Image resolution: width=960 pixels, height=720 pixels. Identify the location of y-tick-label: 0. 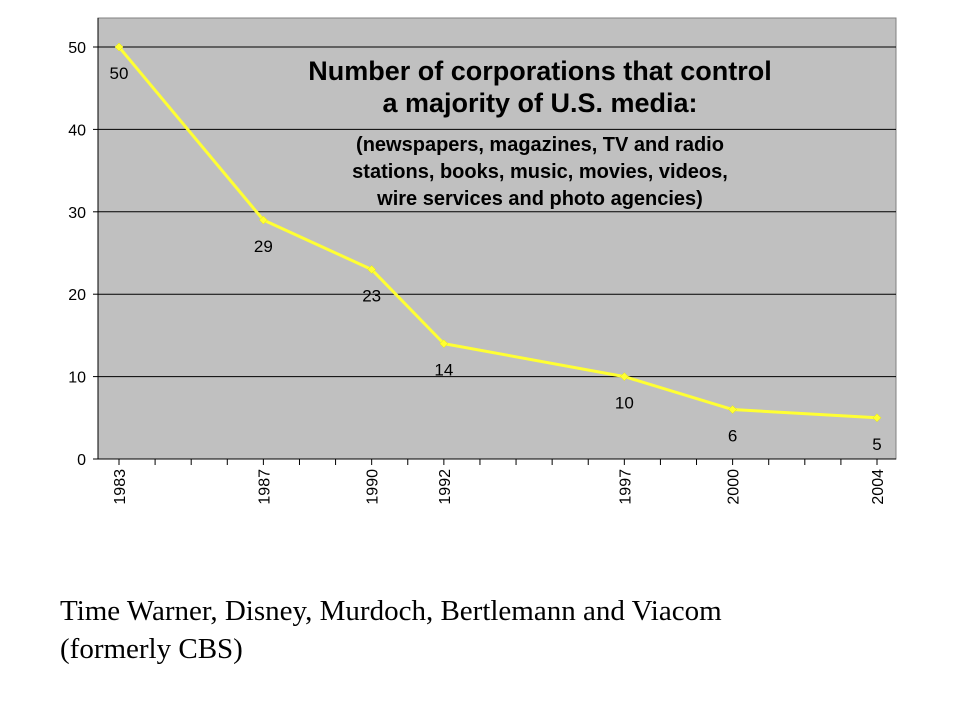
(81, 460).